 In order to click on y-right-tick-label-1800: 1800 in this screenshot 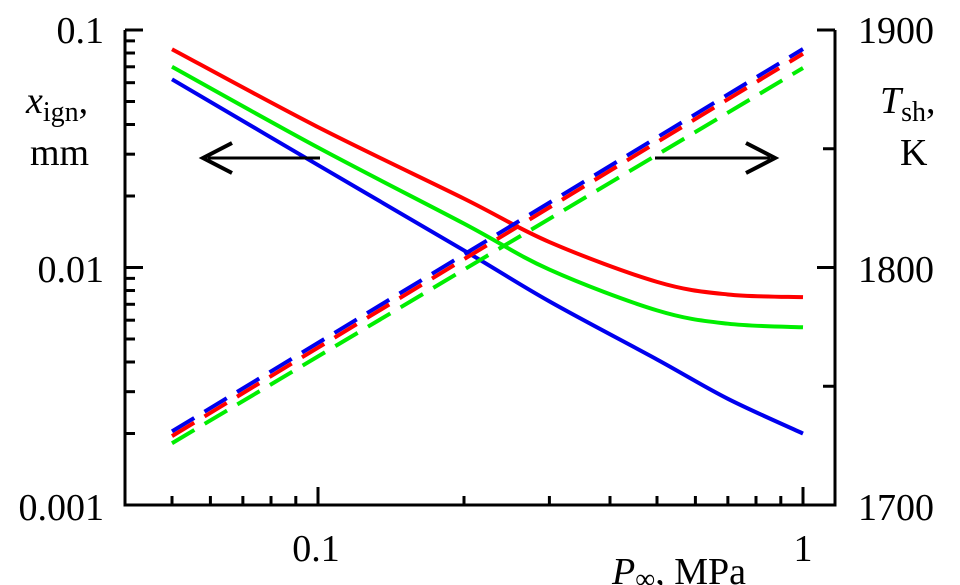, I will do `click(896, 270)`.